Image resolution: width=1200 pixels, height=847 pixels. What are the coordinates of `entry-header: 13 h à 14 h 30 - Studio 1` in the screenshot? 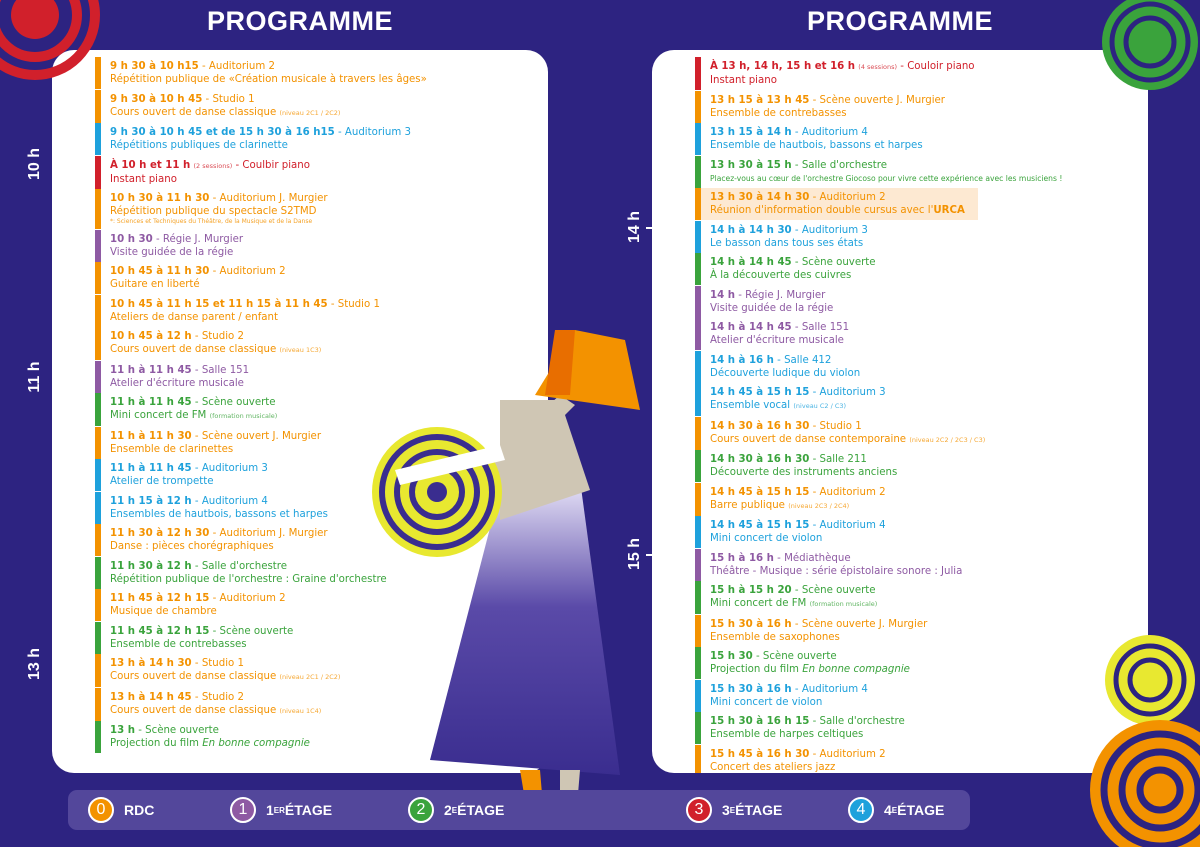 It's located at (324, 663).